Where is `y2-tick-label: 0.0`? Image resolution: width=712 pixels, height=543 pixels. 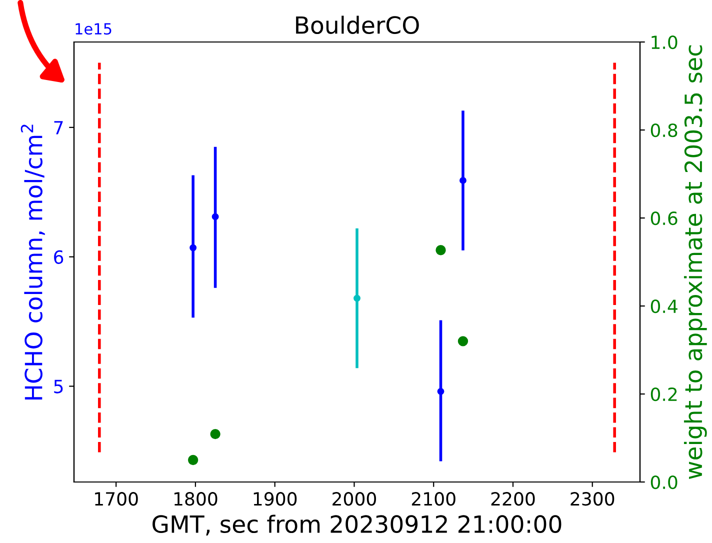 y2-tick-label: 0.0 is located at coordinates (664, 482).